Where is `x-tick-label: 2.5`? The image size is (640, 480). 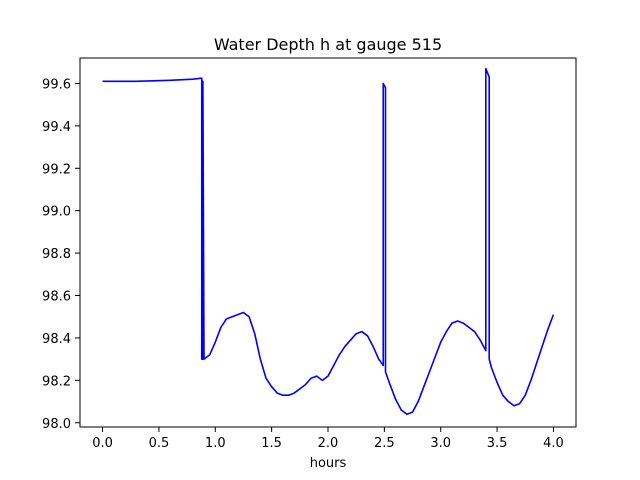 x-tick-label: 2.5 is located at coordinates (384, 443).